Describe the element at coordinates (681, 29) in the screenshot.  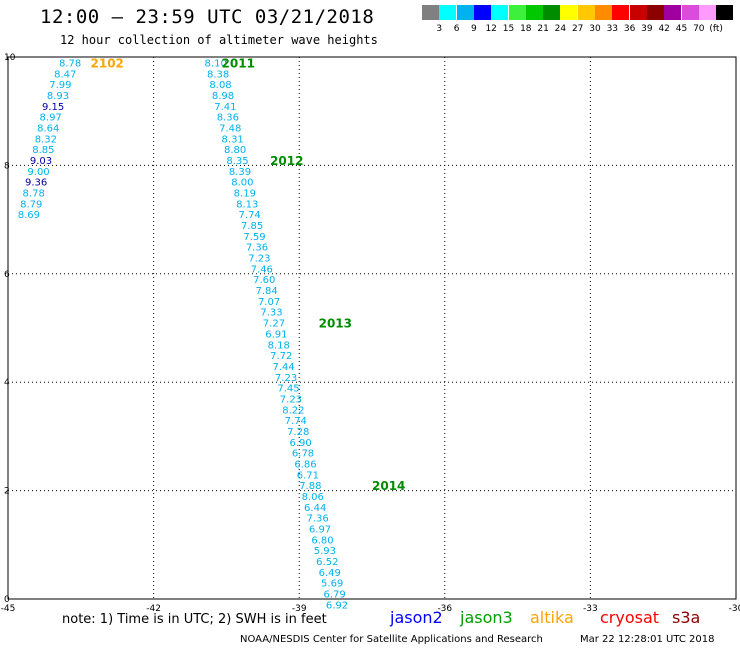
I see `legend-label: 45` at that location.